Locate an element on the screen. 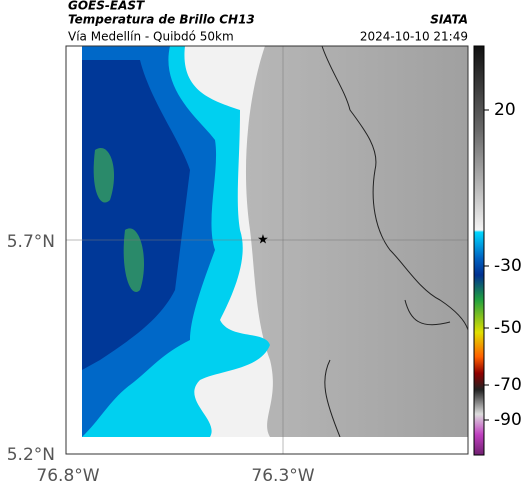 This screenshot has height=491, width=526. y-tick-label: 5.2°N is located at coordinates (31, 455).